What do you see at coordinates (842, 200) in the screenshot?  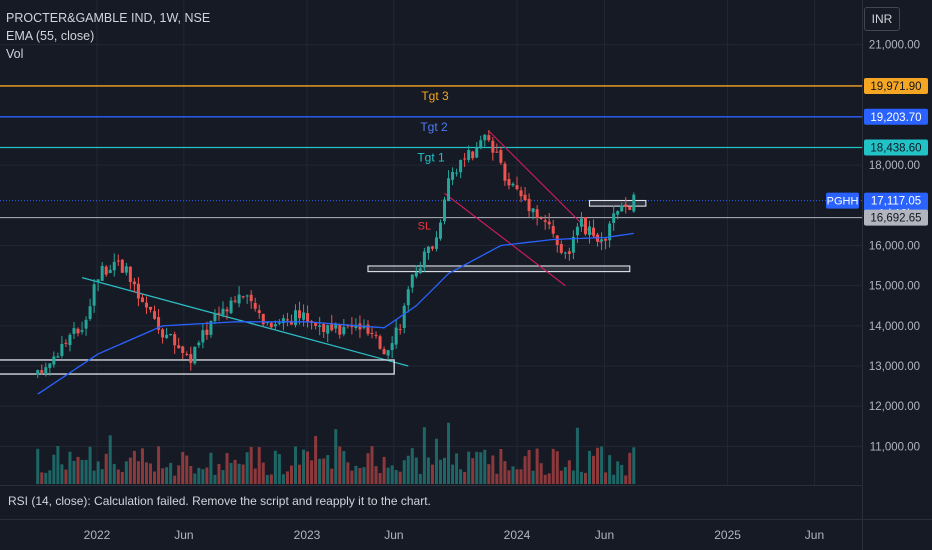 I see `ticker-badge-bg` at bounding box center [842, 200].